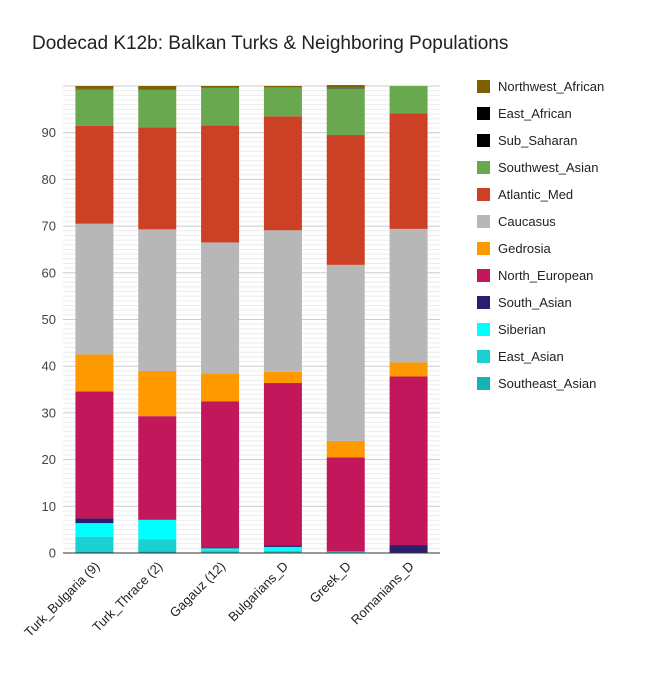  I want to click on y-tick-label: 20, so click(49, 459).